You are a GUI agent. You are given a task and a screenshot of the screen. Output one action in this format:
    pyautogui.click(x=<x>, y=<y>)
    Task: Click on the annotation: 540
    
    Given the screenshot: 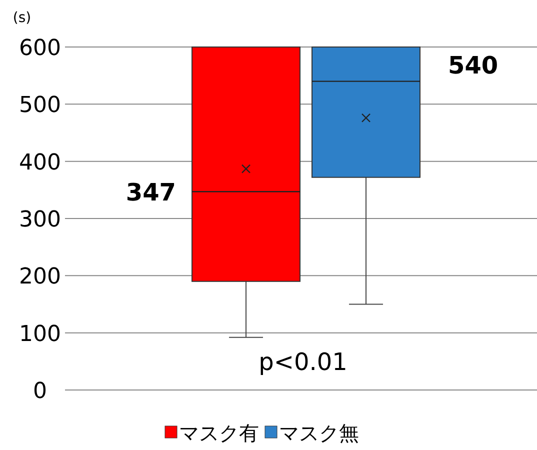 What is the action you would take?
    pyautogui.click(x=473, y=65)
    